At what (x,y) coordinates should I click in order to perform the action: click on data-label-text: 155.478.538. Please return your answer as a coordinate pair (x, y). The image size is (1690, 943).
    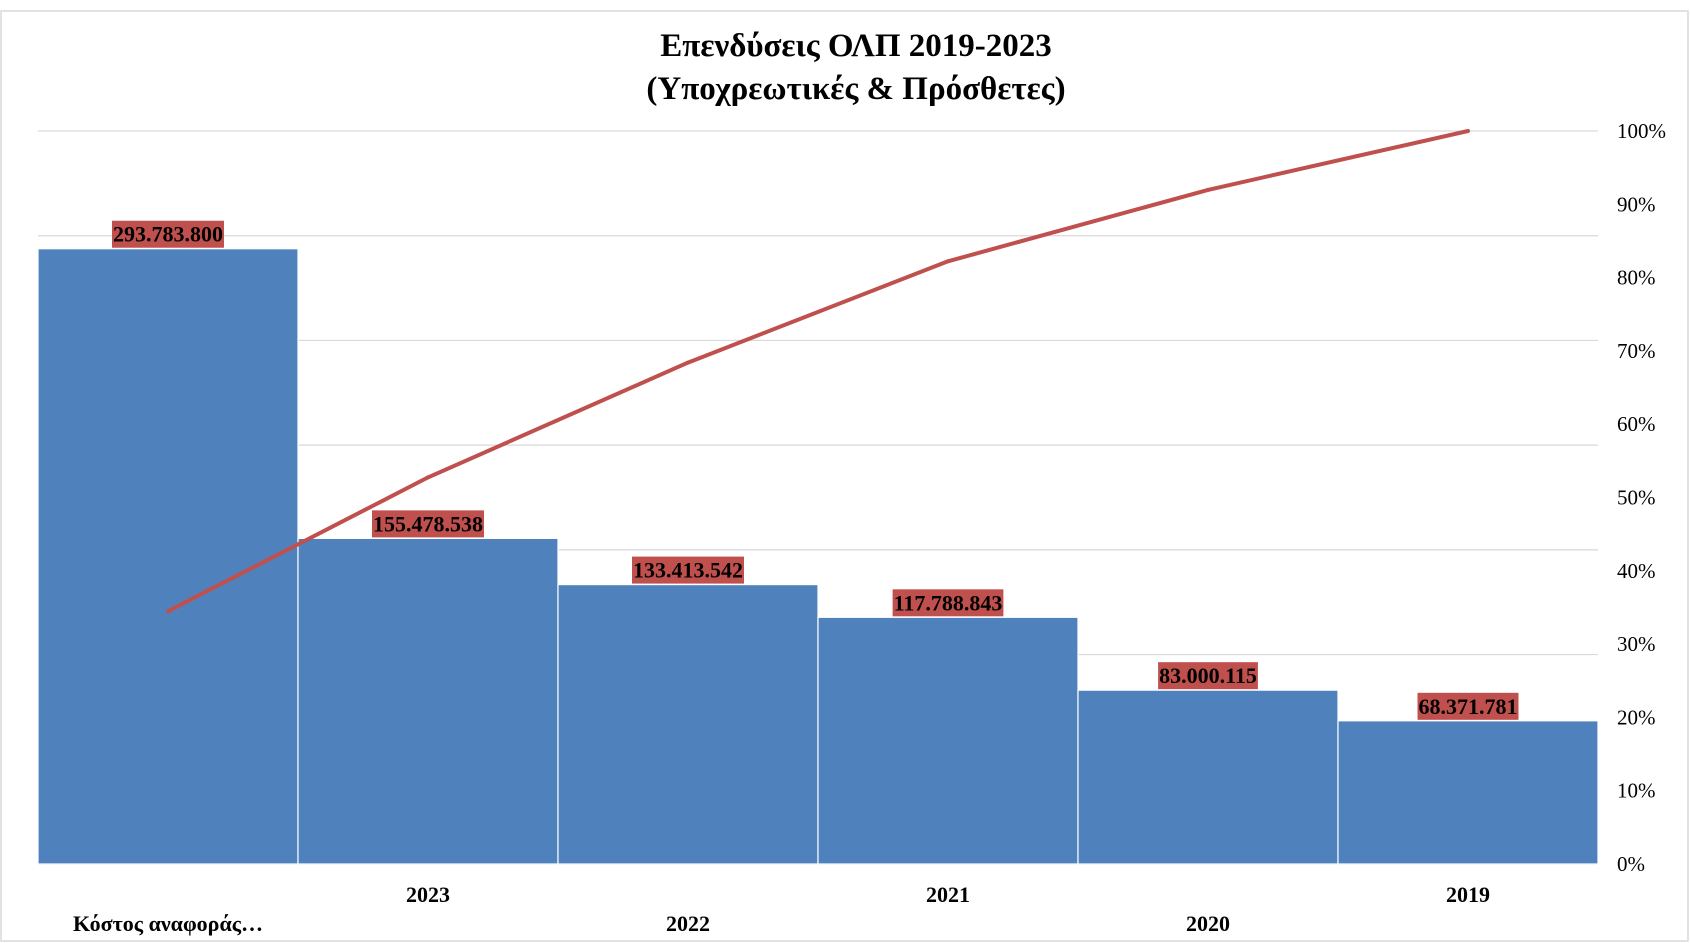
    Looking at the image, I should click on (428, 523).